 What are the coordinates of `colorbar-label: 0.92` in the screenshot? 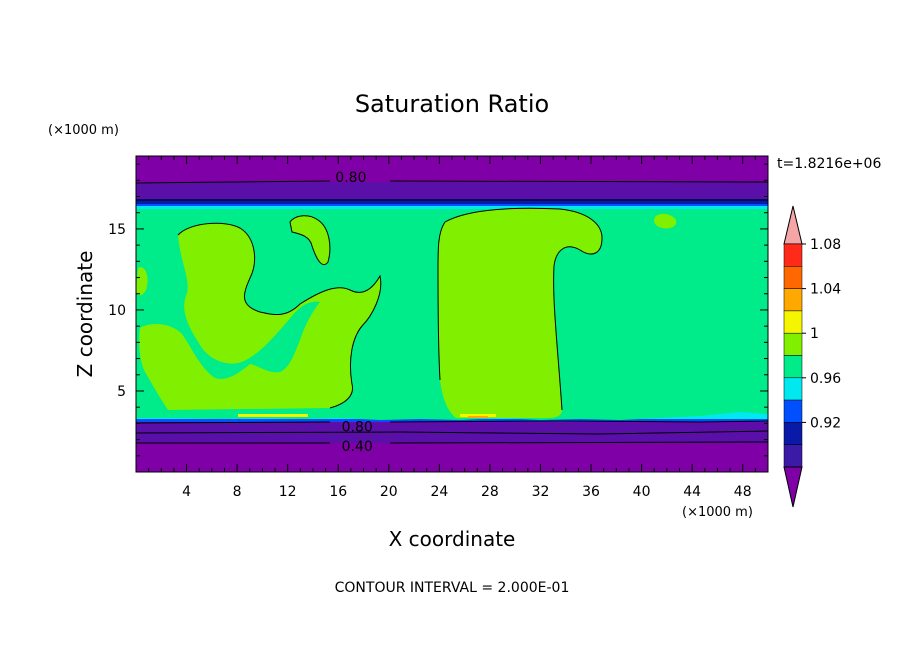 It's located at (825, 423).